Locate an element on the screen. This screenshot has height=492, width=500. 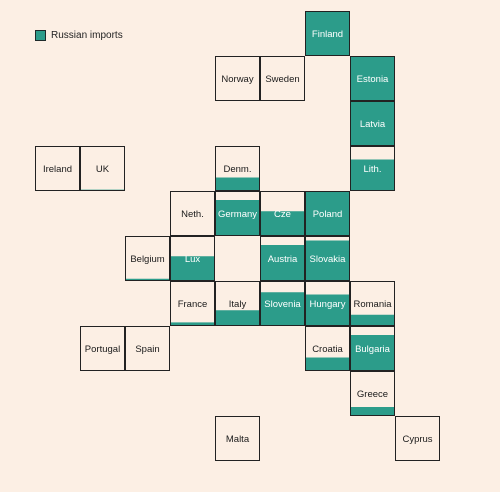
tile-label-uk: UK is located at coordinates (103, 169).